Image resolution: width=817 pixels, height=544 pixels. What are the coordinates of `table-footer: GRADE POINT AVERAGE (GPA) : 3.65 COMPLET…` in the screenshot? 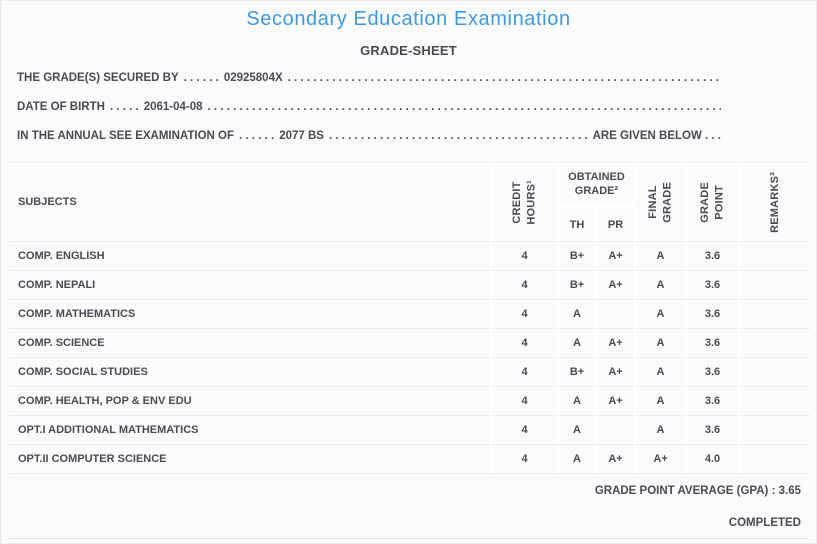 It's located at (408, 506).